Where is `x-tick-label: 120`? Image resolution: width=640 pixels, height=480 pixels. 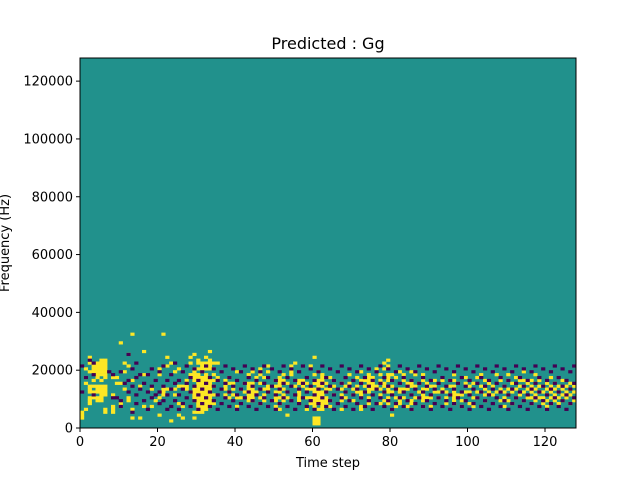
x-tick-label: 120 is located at coordinates (545, 442).